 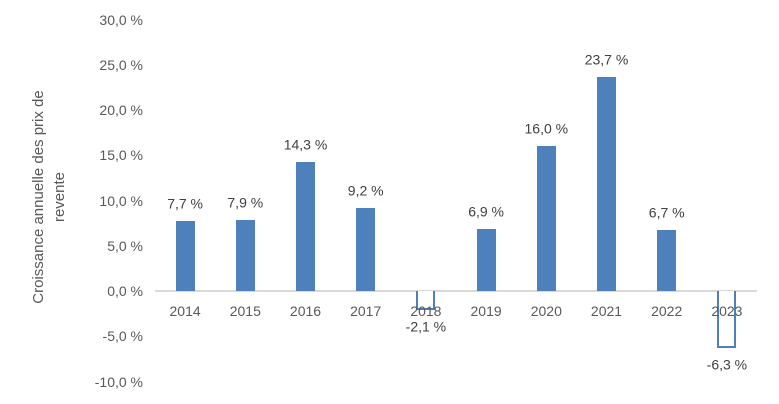 I want to click on y-tick-label: 10,0 %, so click(x=121, y=200).